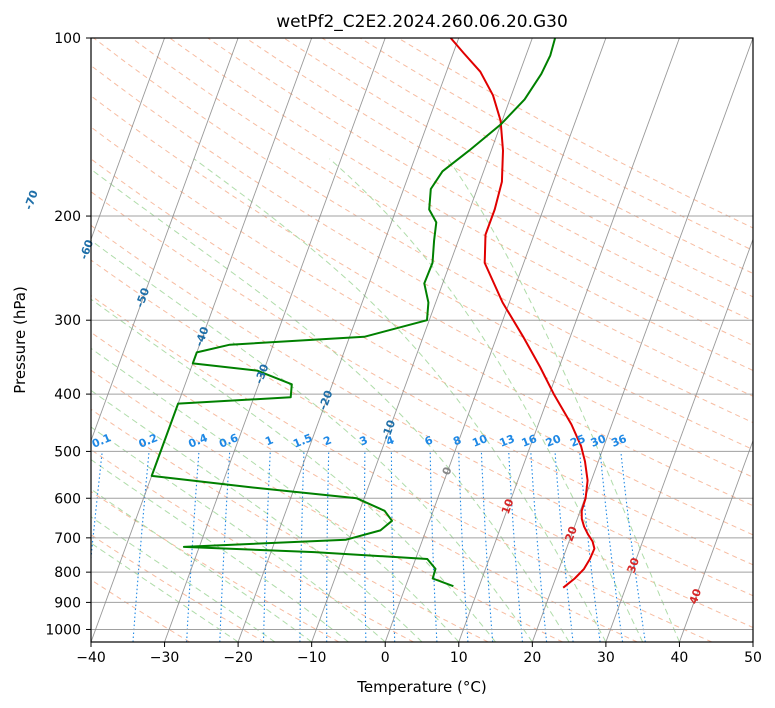 This screenshot has height=708, width=775. Describe the element at coordinates (553, 441) in the screenshot. I see `mixing-ratio-label: 20` at that location.